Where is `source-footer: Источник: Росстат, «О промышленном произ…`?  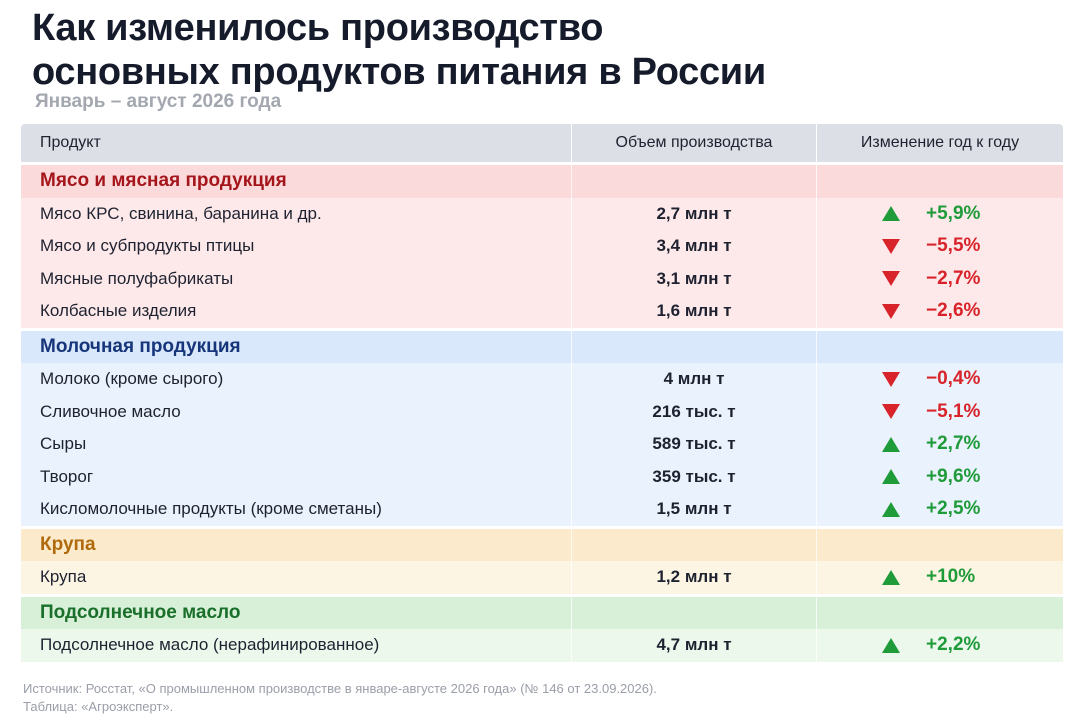
source-footer: Источник: Росстат, «О промышленном произ… is located at coordinates (340, 698).